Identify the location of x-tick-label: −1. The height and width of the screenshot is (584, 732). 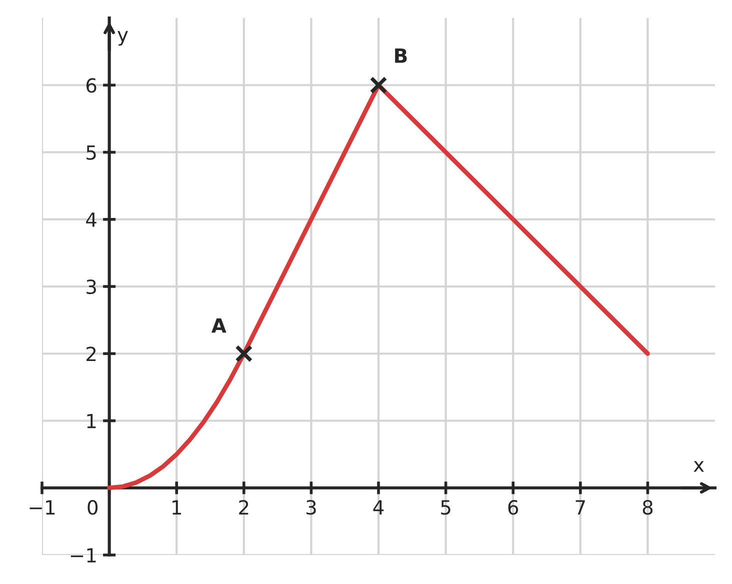
(42, 507).